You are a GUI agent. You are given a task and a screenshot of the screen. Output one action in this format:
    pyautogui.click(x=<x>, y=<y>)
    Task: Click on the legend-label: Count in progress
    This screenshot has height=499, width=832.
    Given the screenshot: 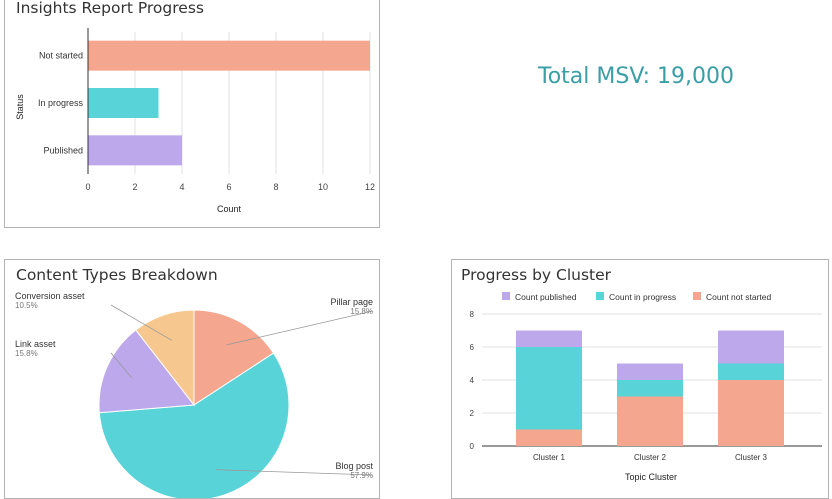 What is the action you would take?
    pyautogui.click(x=642, y=297)
    